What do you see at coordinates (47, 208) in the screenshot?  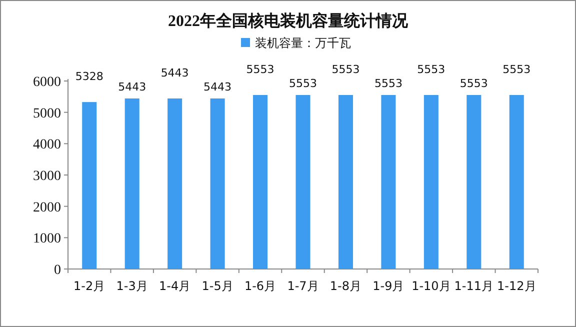 I see `y-tick-label: 2000` at bounding box center [47, 208].